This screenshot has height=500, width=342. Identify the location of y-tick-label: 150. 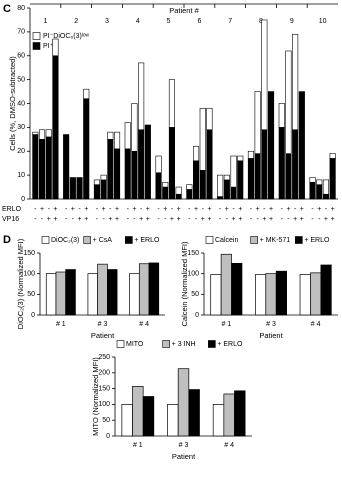
(193, 253).